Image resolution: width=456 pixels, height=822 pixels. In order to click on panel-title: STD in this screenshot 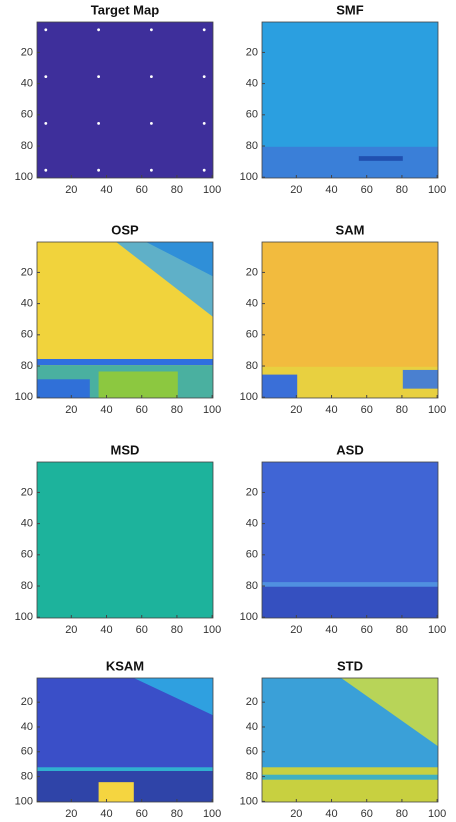, I will do `click(350, 665)`.